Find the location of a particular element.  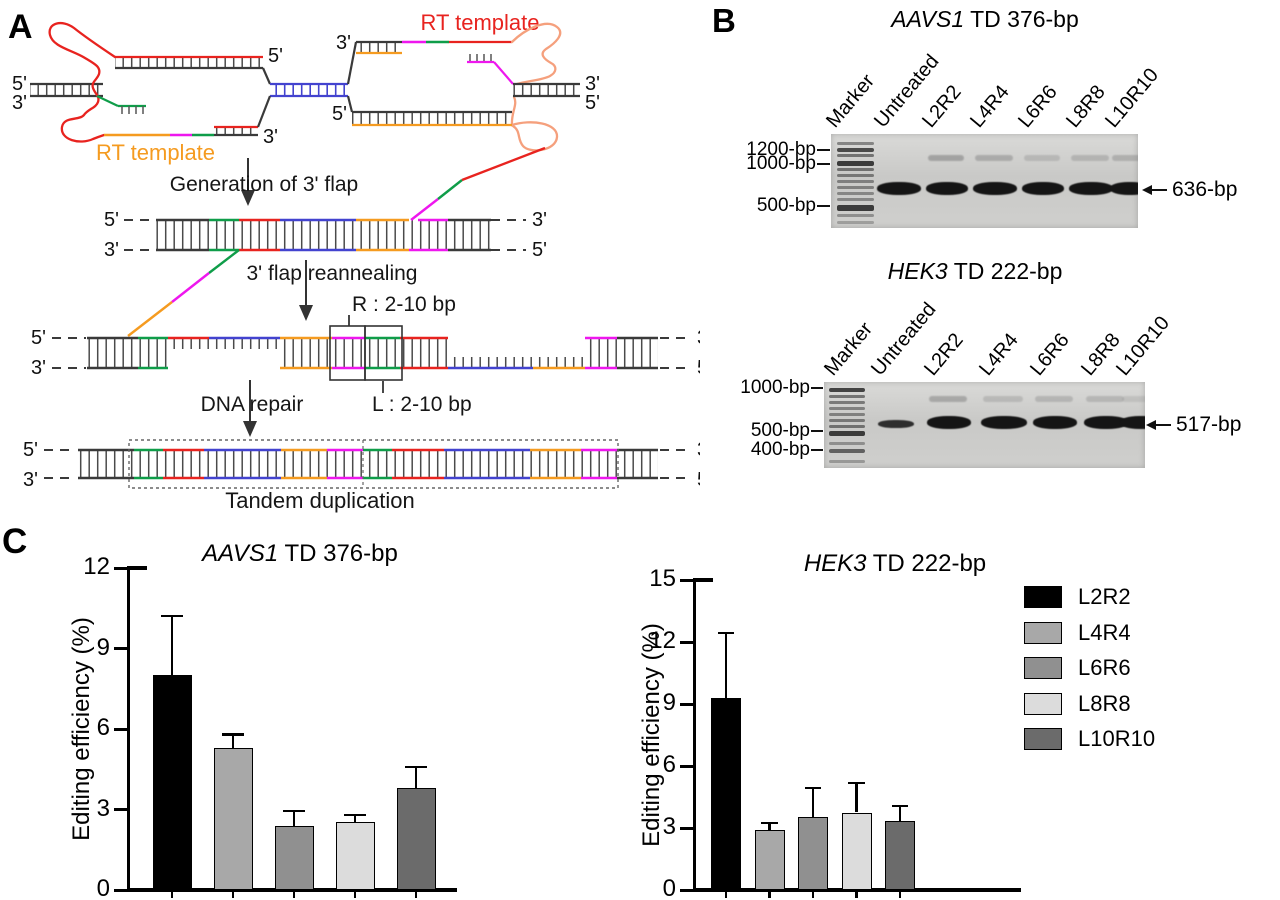

legend-item: L10R10 is located at coordinates (1144, 740).